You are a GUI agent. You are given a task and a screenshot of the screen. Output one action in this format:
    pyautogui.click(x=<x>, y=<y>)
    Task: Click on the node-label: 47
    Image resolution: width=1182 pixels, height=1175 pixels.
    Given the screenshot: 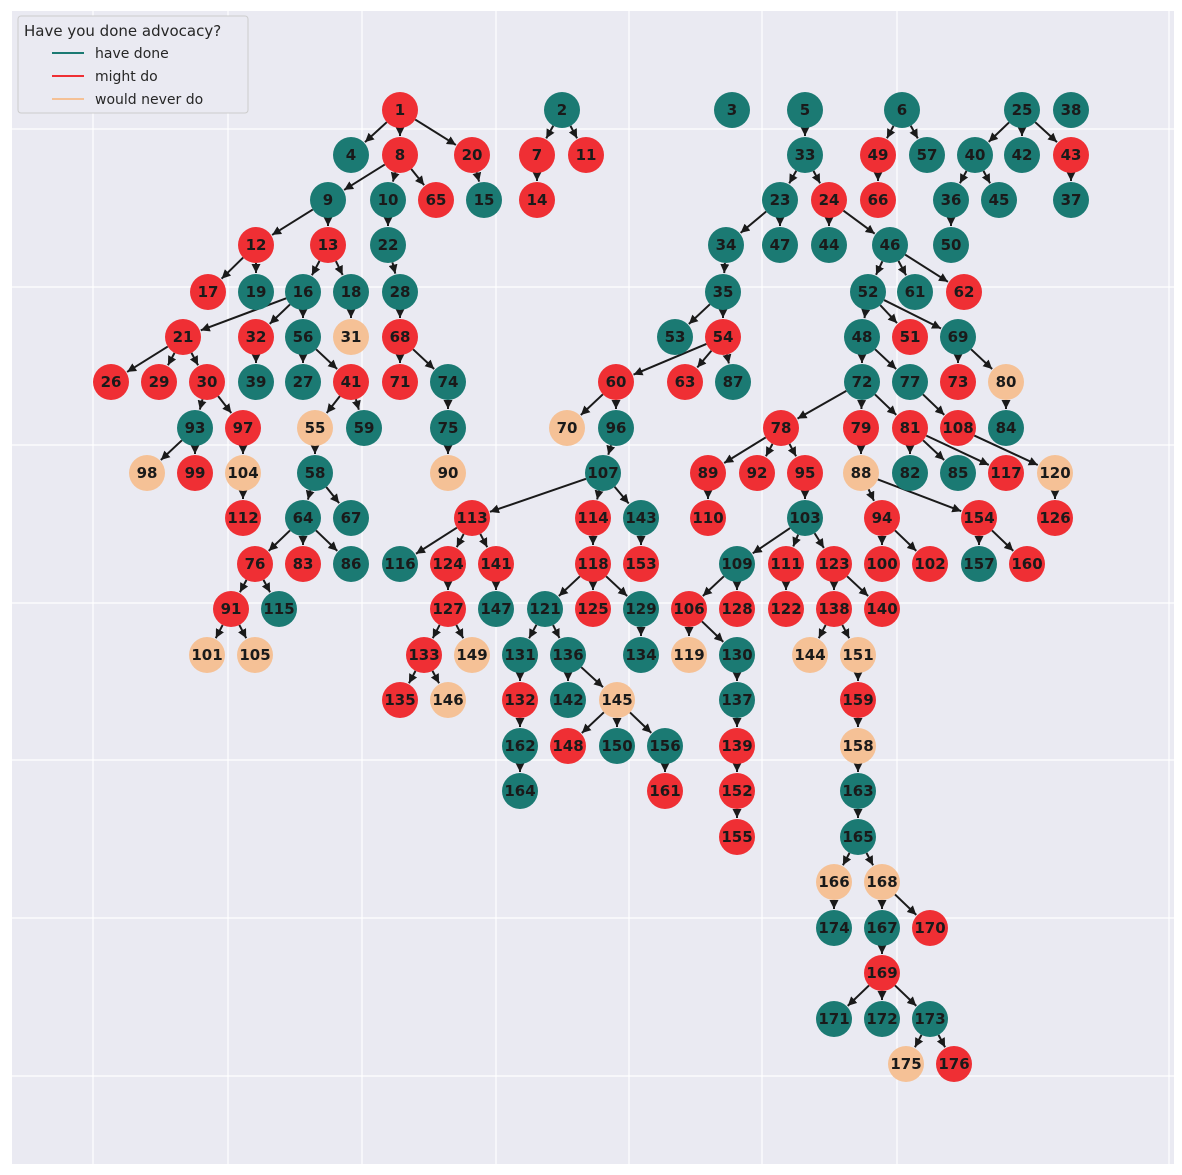 What is the action you would take?
    pyautogui.click(x=780, y=245)
    